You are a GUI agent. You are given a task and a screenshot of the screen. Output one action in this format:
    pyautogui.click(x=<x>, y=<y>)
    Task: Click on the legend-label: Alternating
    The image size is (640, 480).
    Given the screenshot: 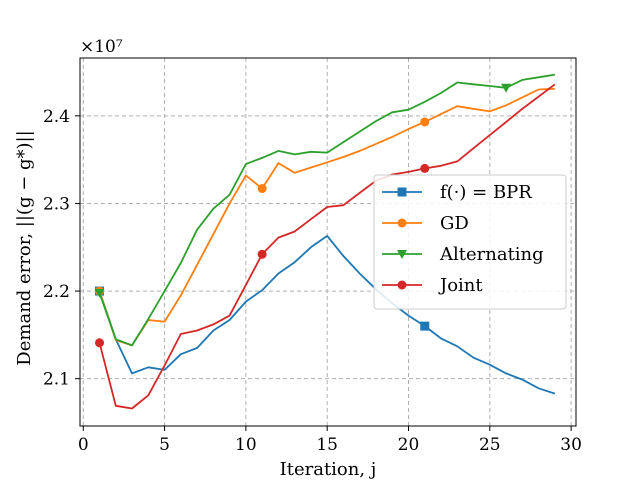 What is the action you would take?
    pyautogui.click(x=491, y=254)
    